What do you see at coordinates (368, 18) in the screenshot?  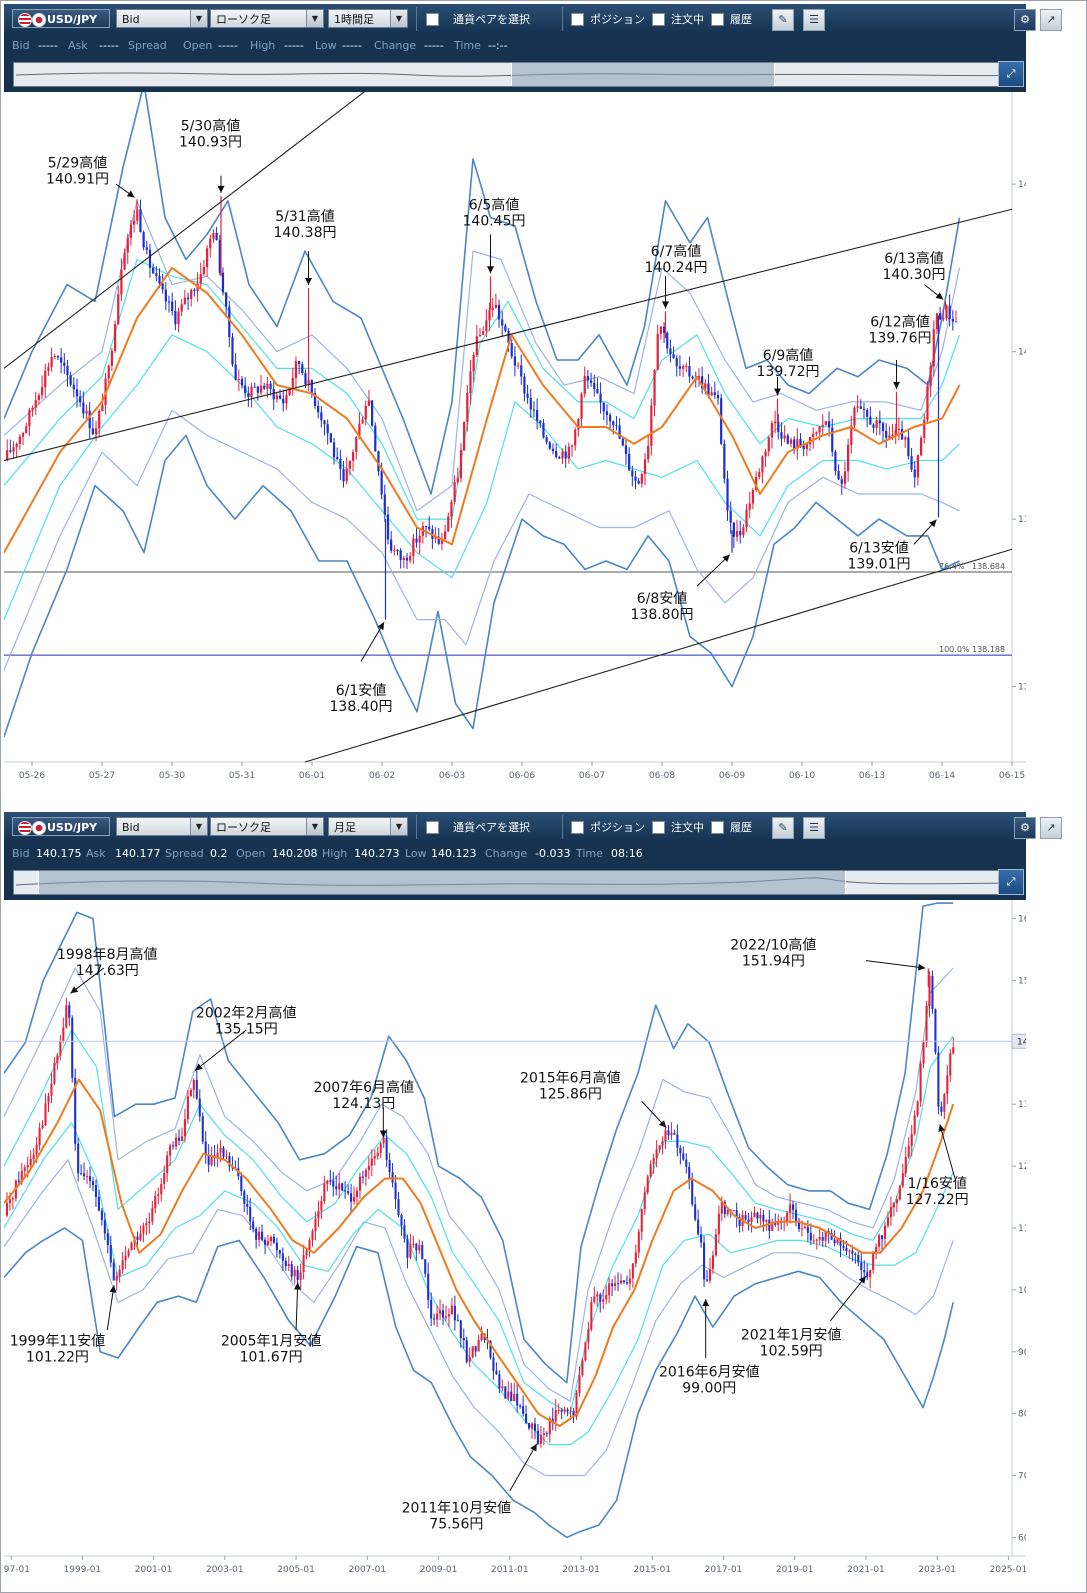 I see `period-select: 1時間足 ▼` at bounding box center [368, 18].